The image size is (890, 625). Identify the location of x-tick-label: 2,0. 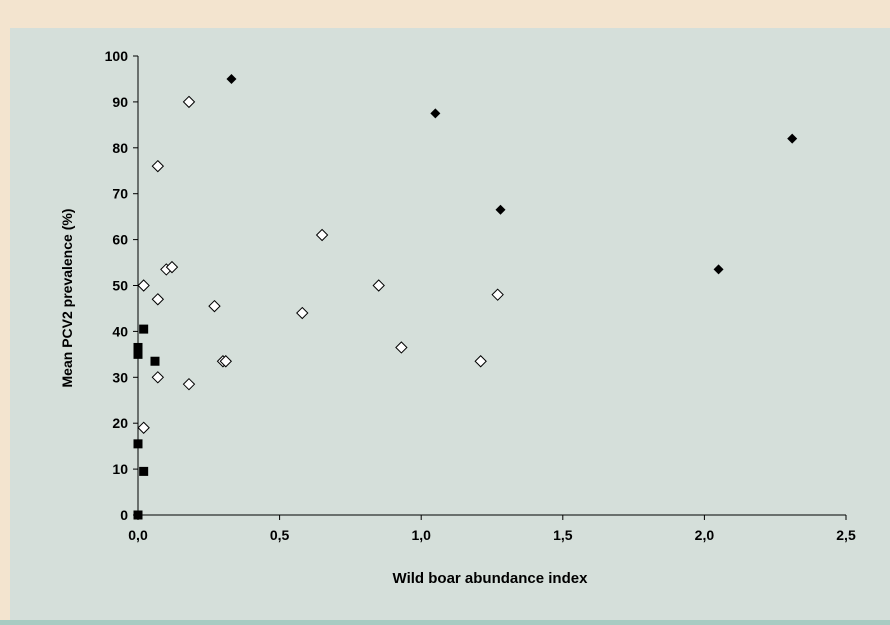
(705, 535).